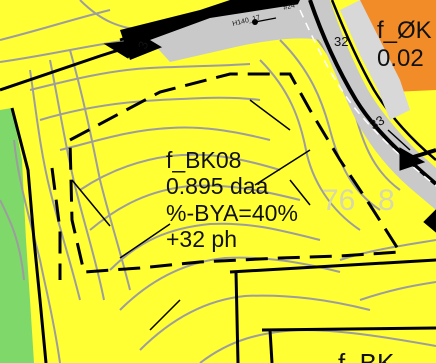  I want to click on zone-f-ok-line-1: f_ØK, so click(404, 30).